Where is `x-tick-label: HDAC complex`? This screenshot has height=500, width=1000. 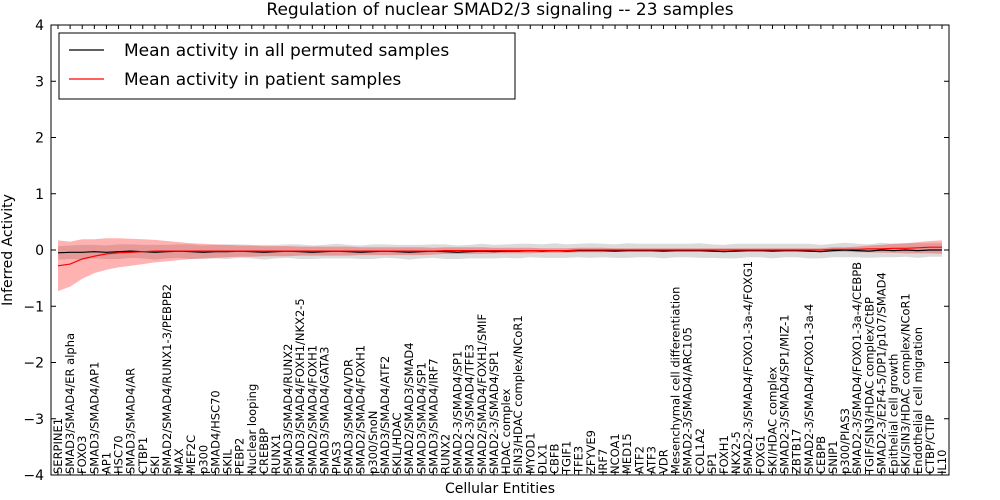
x-tick-label: HDAC complex is located at coordinates (506, 431).